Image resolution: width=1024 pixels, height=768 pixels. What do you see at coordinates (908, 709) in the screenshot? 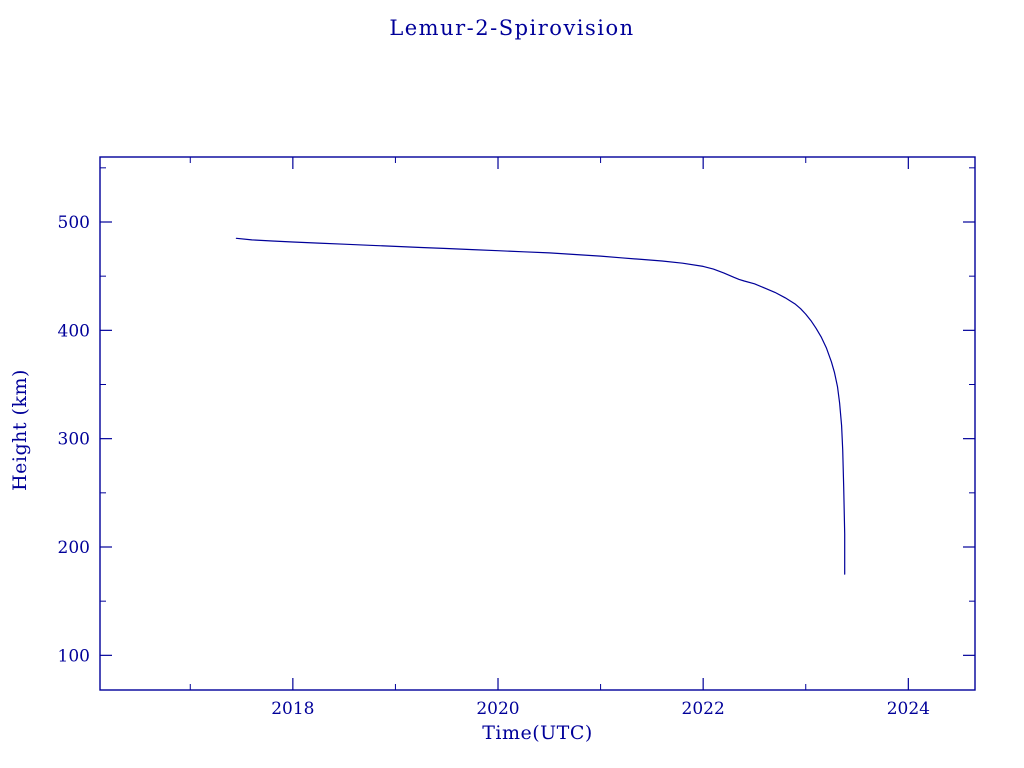
I see `svg-text: 2024` at bounding box center [908, 709].